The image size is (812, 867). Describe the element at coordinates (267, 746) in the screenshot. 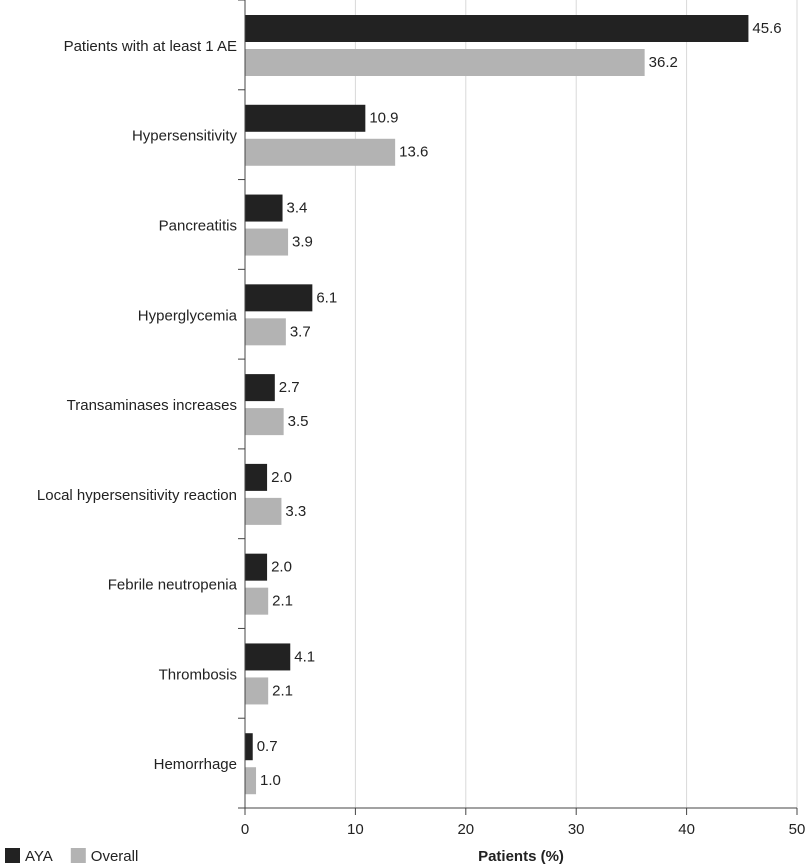

I see `value-label: 0.7` at that location.